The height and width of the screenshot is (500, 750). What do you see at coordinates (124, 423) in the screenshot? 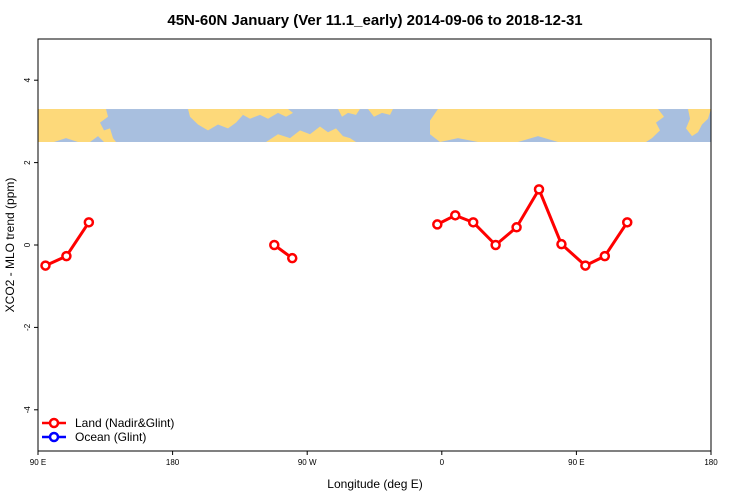
I see `legend-label-land: Land (Nadir&Glint)` at bounding box center [124, 423].